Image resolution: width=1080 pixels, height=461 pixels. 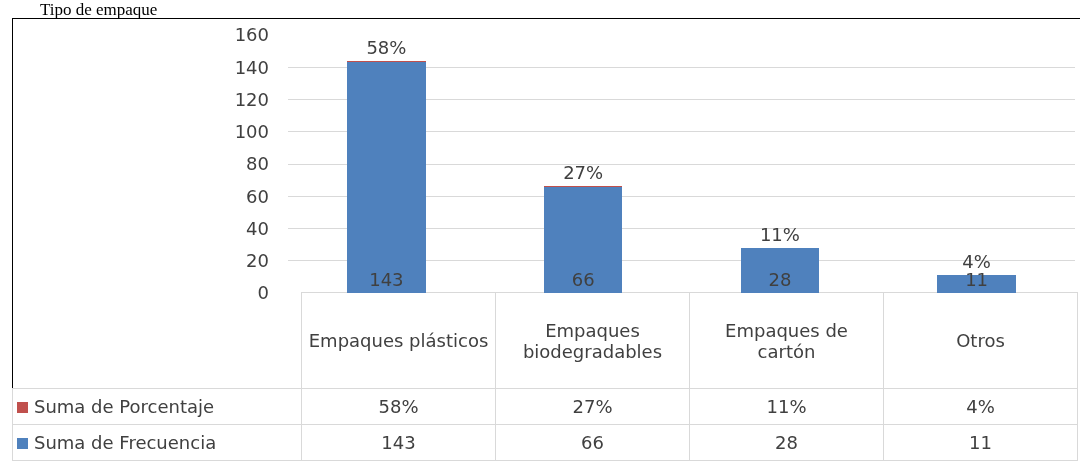 I want to click on y-tick-label: 160, so click(x=251, y=35).